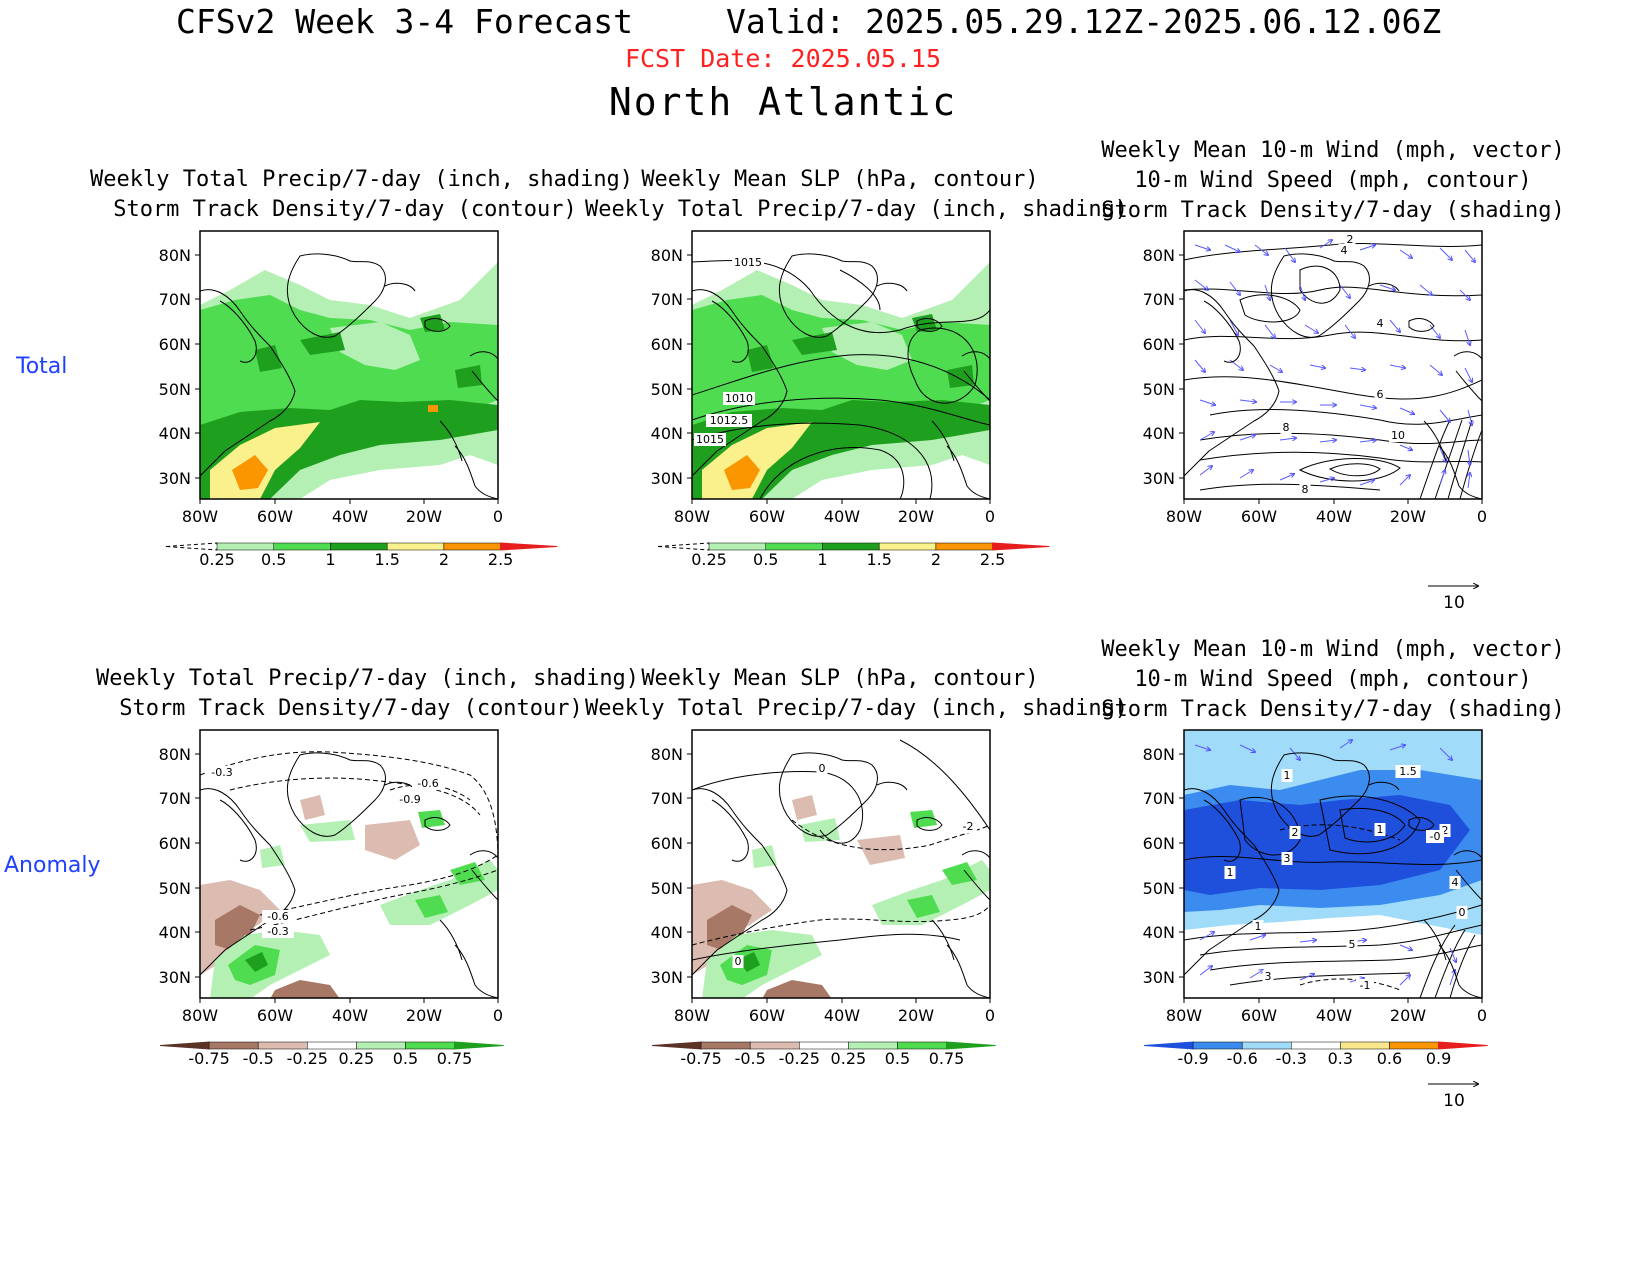  I want to click on row-label-total: Total, so click(42, 366).